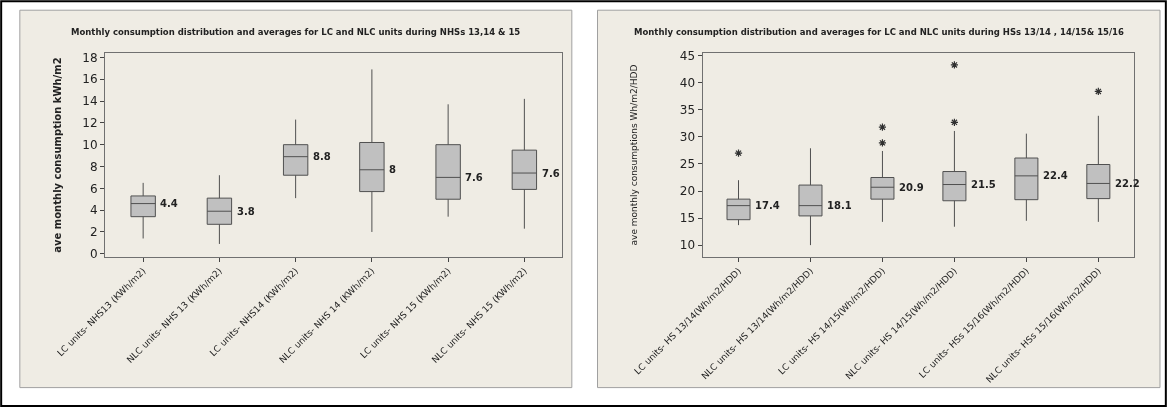 This screenshot has height=408, width=1167. Describe the element at coordinates (93, 253) in the screenshot. I see `y-tick-label: 0` at that location.